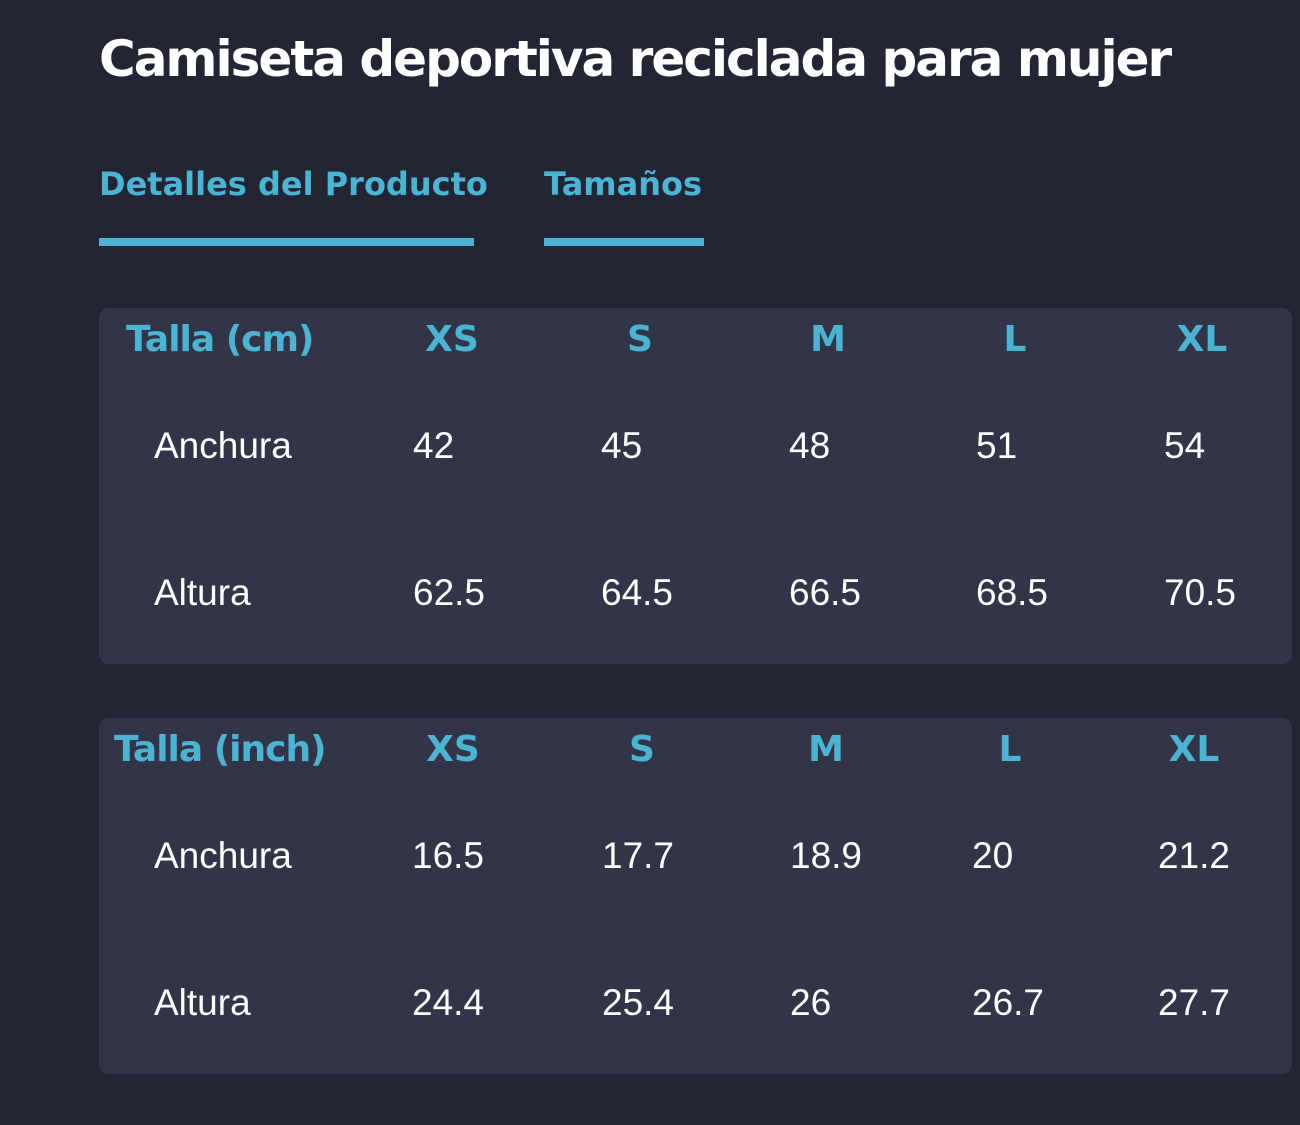 The height and width of the screenshot is (1125, 1300). Describe the element at coordinates (220, 339) in the screenshot. I see `table-header-label: Talla (cm)` at that location.